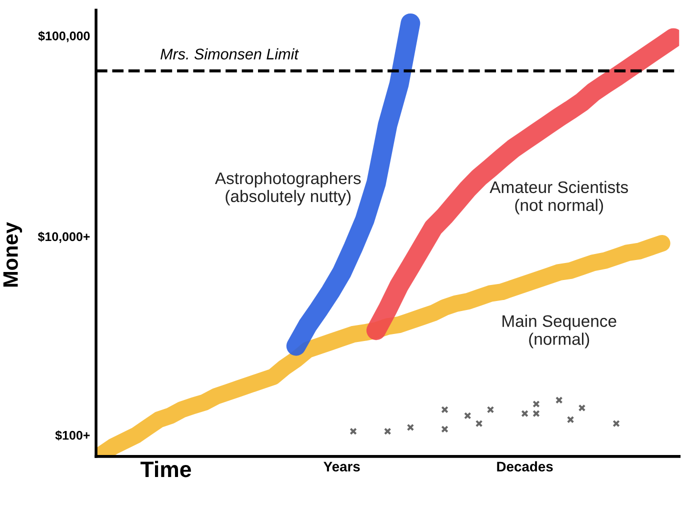 The image size is (686, 510). I want to click on series-label: Amateur Scientists (not normal), so click(559, 197).